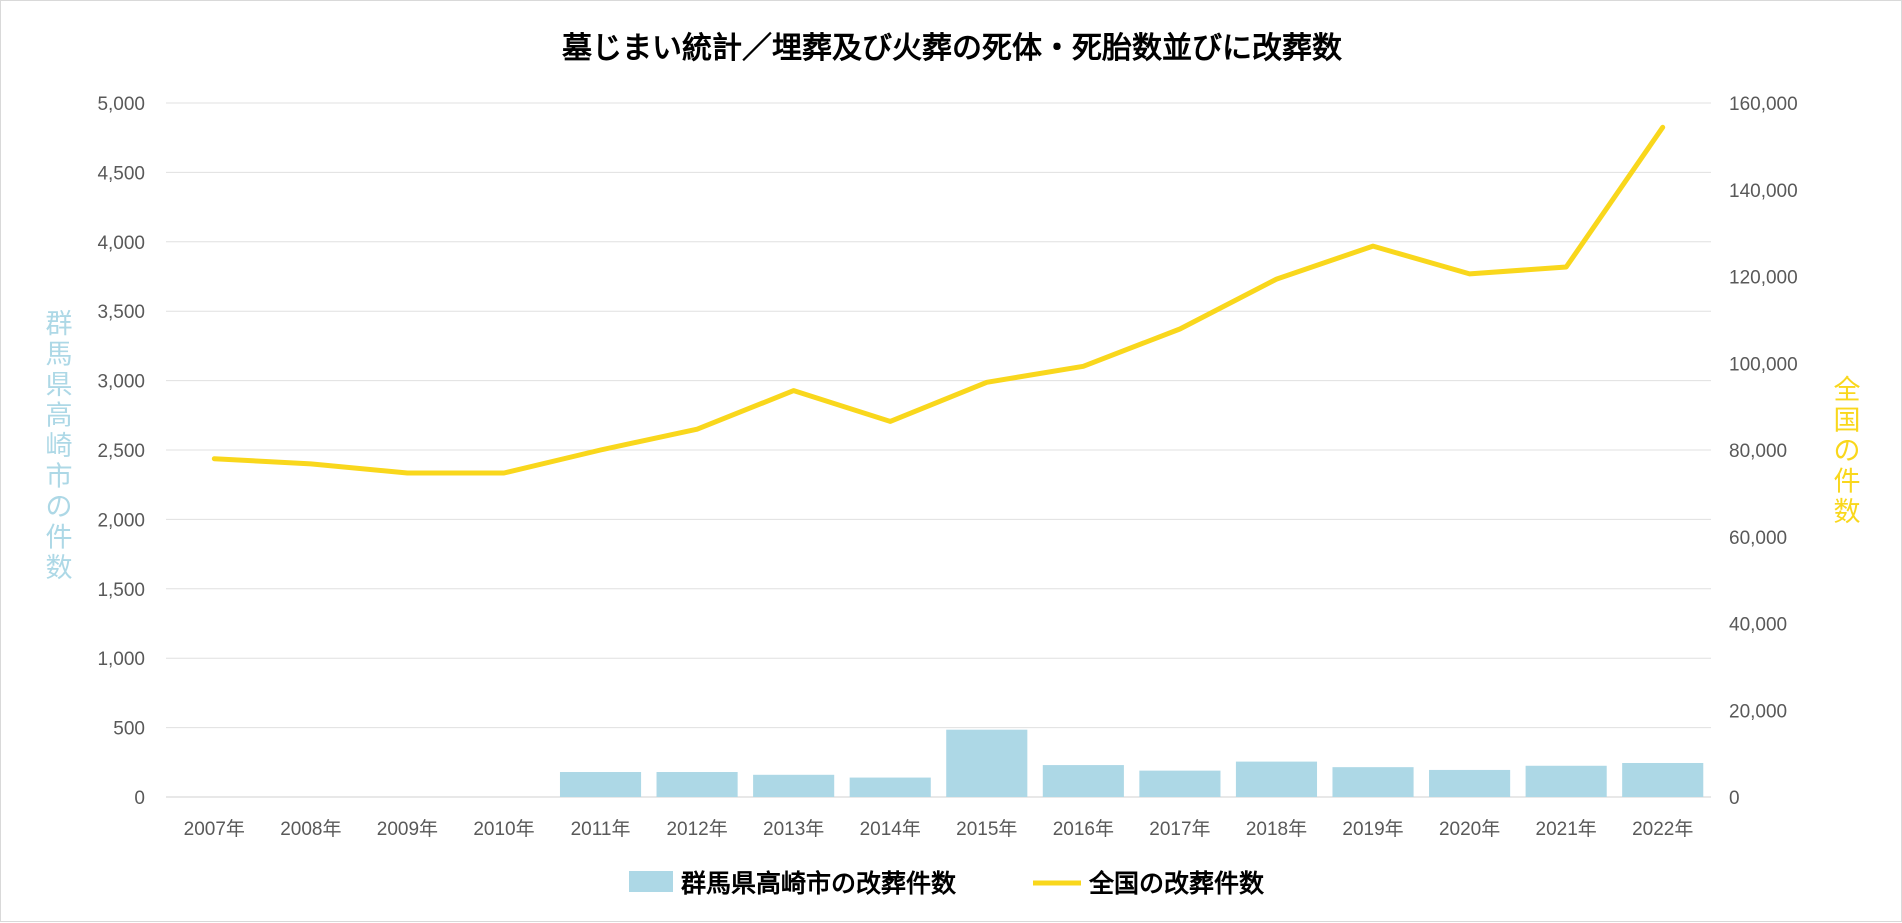 Image resolution: width=1902 pixels, height=923 pixels. Describe the element at coordinates (1566, 829) in the screenshot. I see `x-tick-label: 2021年` at that location.